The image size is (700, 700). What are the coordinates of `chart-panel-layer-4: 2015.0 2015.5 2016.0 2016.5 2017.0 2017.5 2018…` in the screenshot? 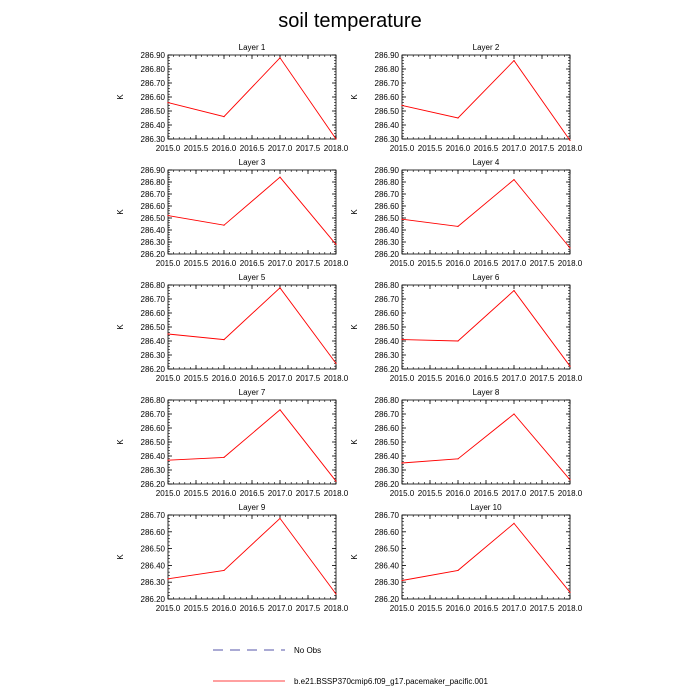 It's located at (466, 213).